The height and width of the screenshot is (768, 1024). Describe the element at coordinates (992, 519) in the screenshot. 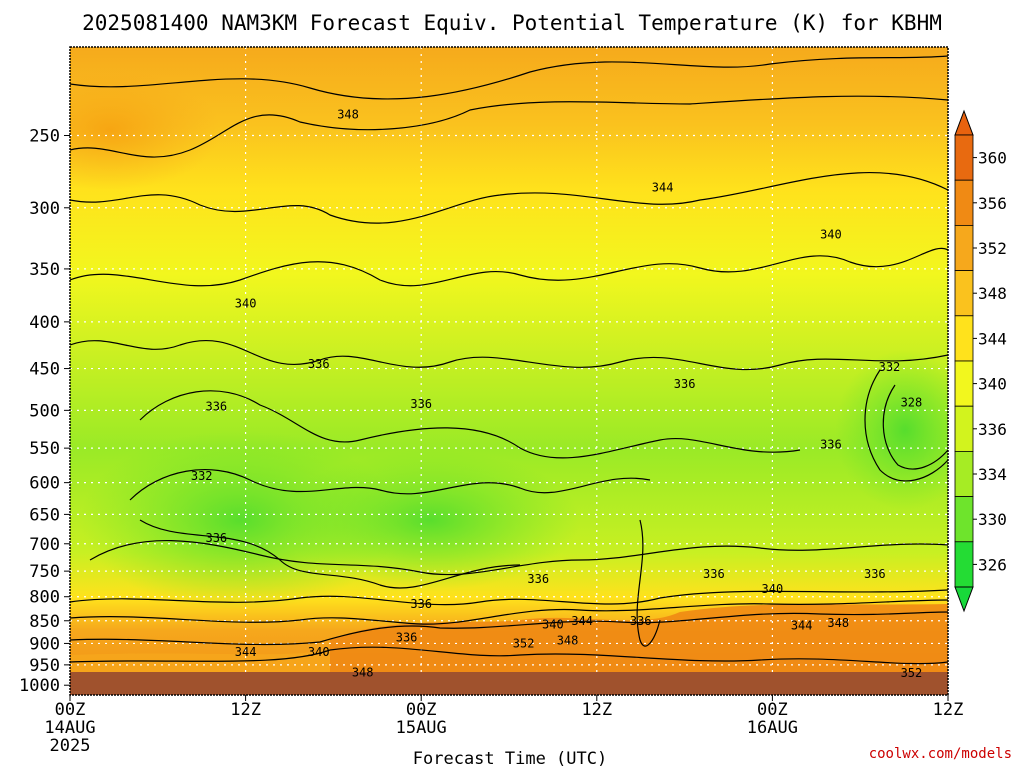

I see `colorbar-label: 330` at that location.